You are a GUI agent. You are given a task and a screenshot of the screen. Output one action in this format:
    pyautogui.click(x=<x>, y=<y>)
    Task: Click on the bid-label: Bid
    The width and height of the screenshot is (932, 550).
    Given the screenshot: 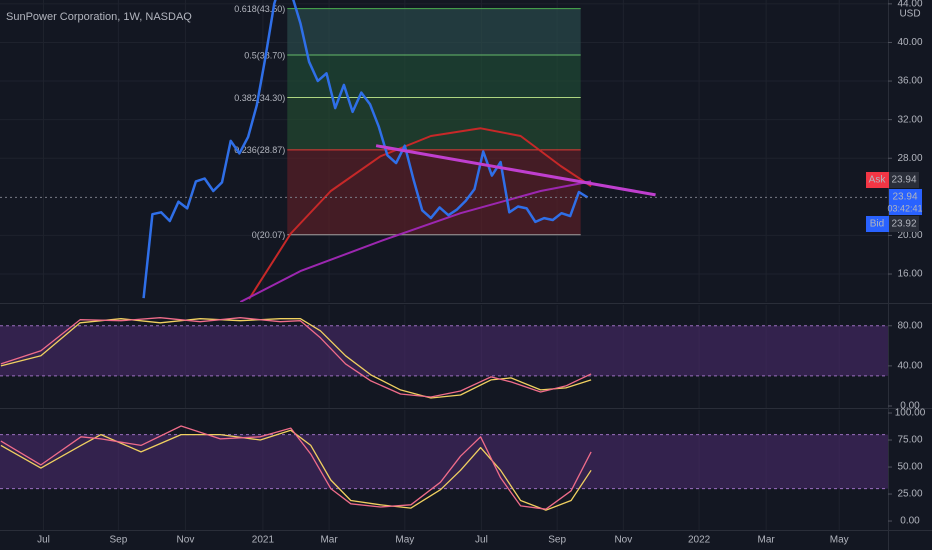 What is the action you would take?
    pyautogui.click(x=877, y=224)
    